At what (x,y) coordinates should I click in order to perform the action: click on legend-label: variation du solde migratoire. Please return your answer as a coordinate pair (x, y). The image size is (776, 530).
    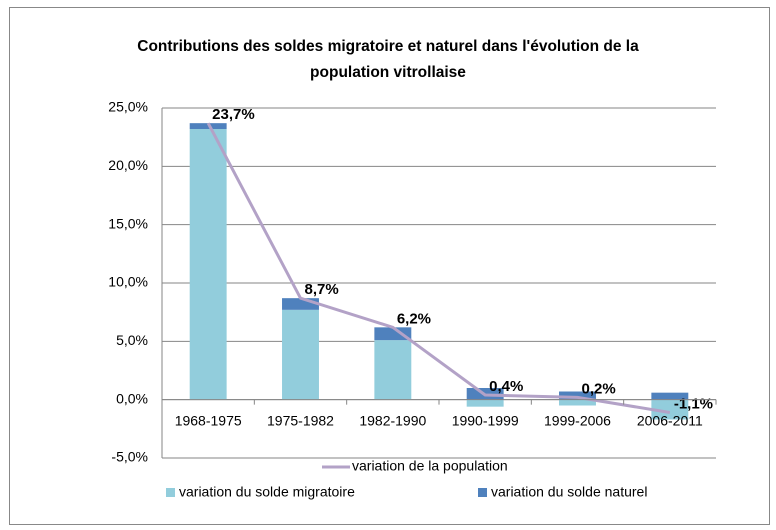
    Looking at the image, I should click on (267, 492).